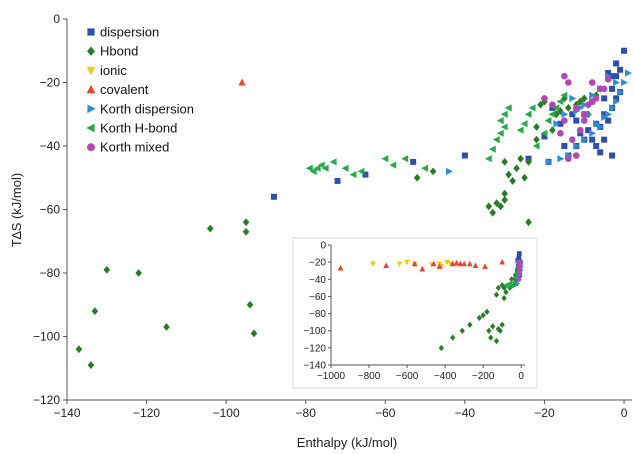  What do you see at coordinates (123, 32) in the screenshot?
I see `legend-item-dispersion: dispersion` at bounding box center [123, 32].